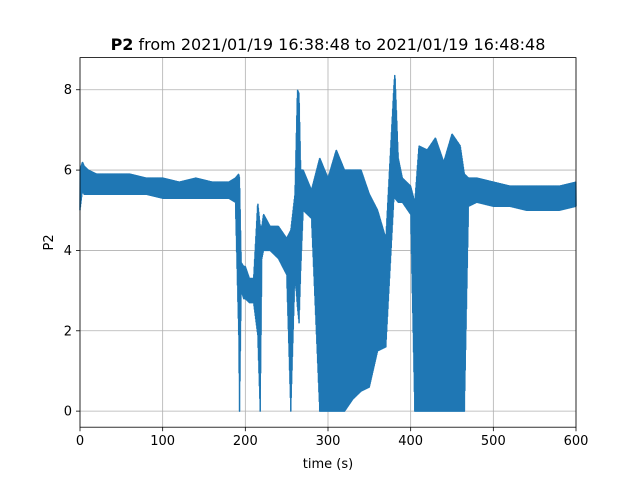 The height and width of the screenshot is (480, 640). Describe the element at coordinates (68, 251) in the screenshot. I see `y-tick-label: 4` at that location.